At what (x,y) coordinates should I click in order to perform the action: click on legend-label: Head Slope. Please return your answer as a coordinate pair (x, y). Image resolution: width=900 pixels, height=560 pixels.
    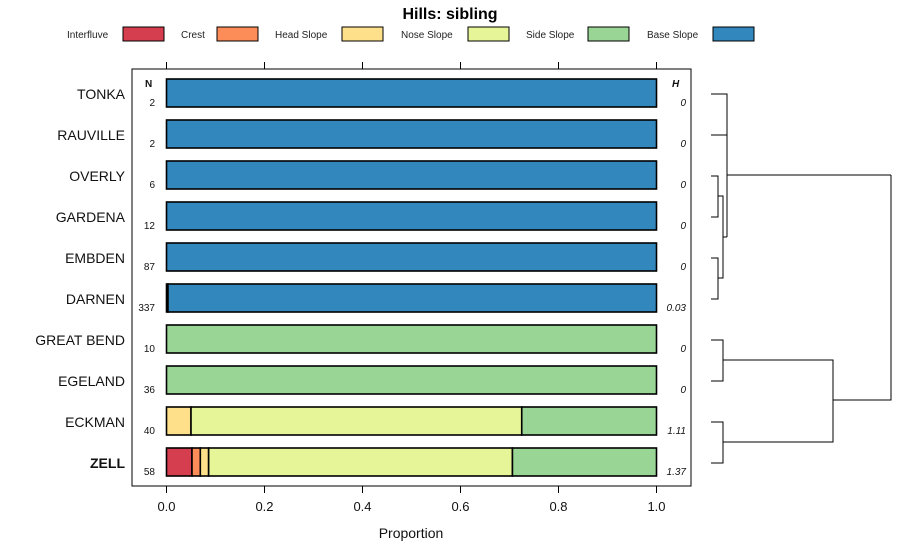
    Looking at the image, I should click on (301, 35).